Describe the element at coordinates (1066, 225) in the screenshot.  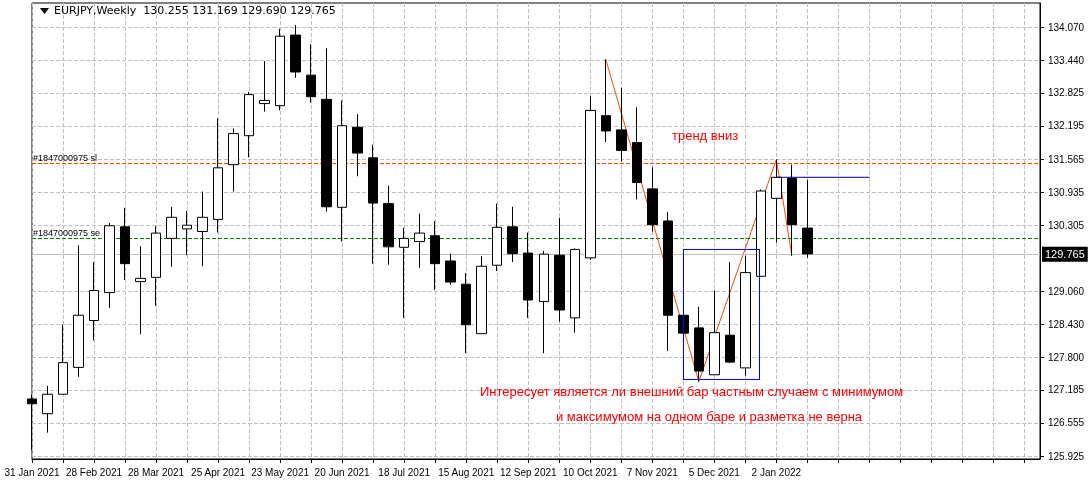
I see `y-tick-label: 130.305` at that location.